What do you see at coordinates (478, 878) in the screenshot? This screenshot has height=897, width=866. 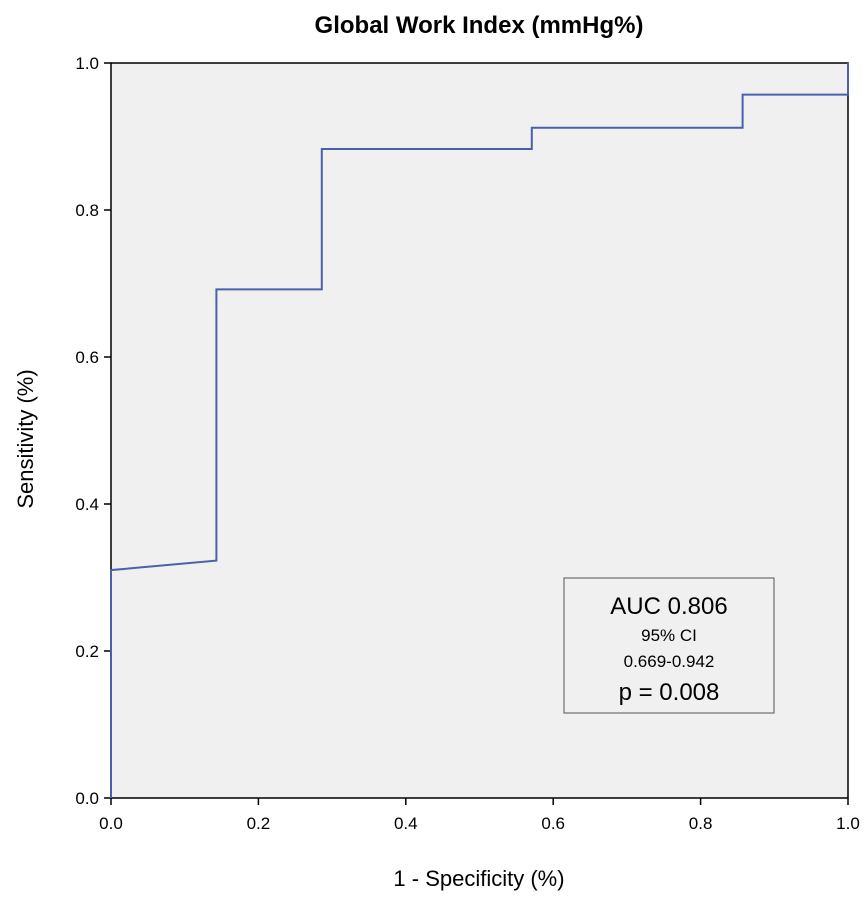 I see `x-axis-label: 1 - Specificity (%)` at bounding box center [478, 878].